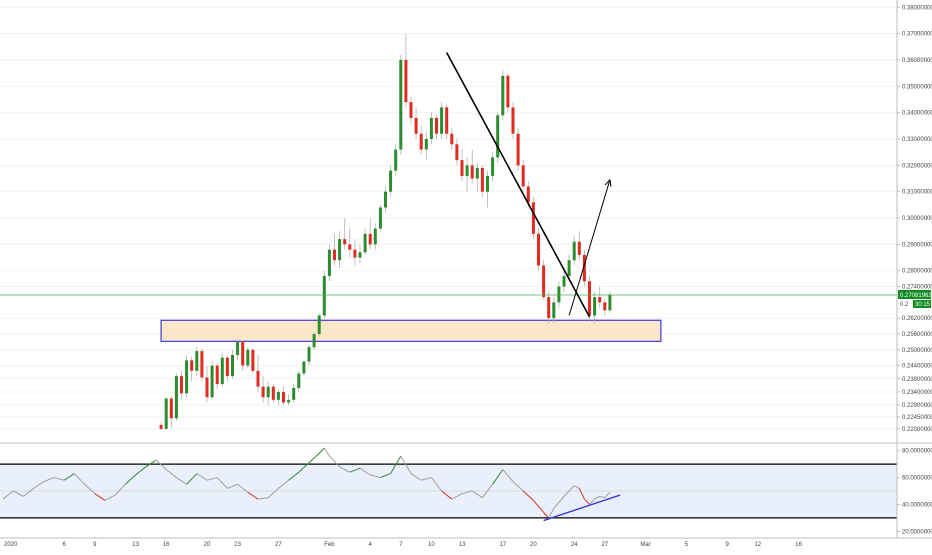 Image resolution: width=932 pixels, height=555 pixels. Describe the element at coordinates (590, 247) in the screenshot. I see `projection-arrow` at that location.